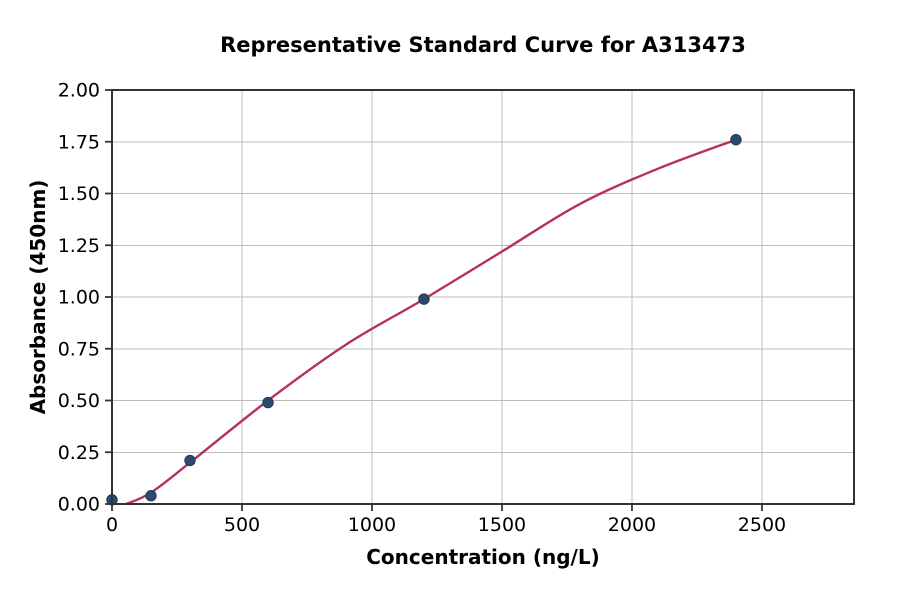  I want to click on x-tick-label: 500, so click(242, 525).